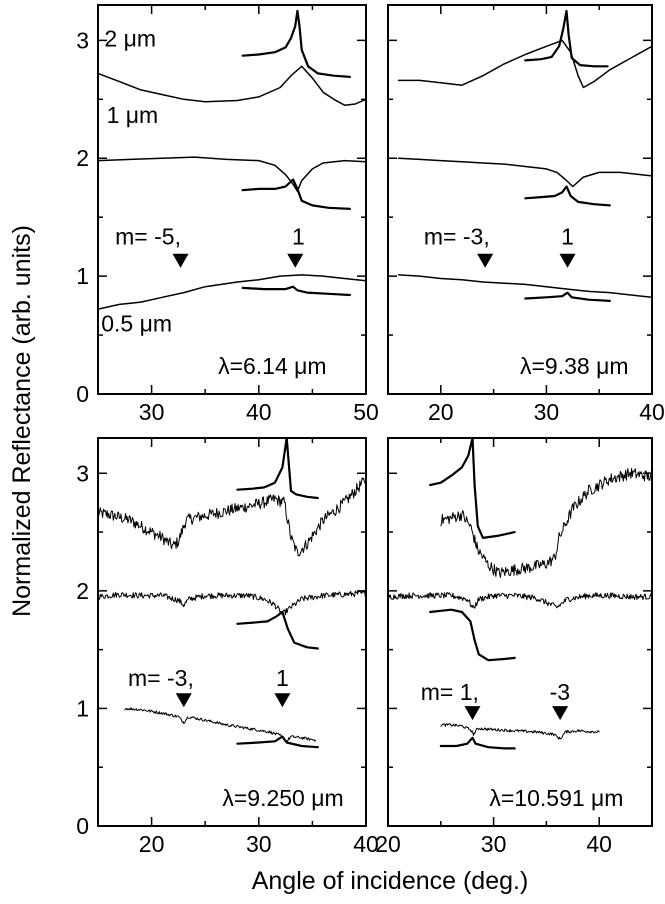  What do you see at coordinates (136, 324) in the screenshot?
I see `annotation-label: 0.5 μm` at bounding box center [136, 324].